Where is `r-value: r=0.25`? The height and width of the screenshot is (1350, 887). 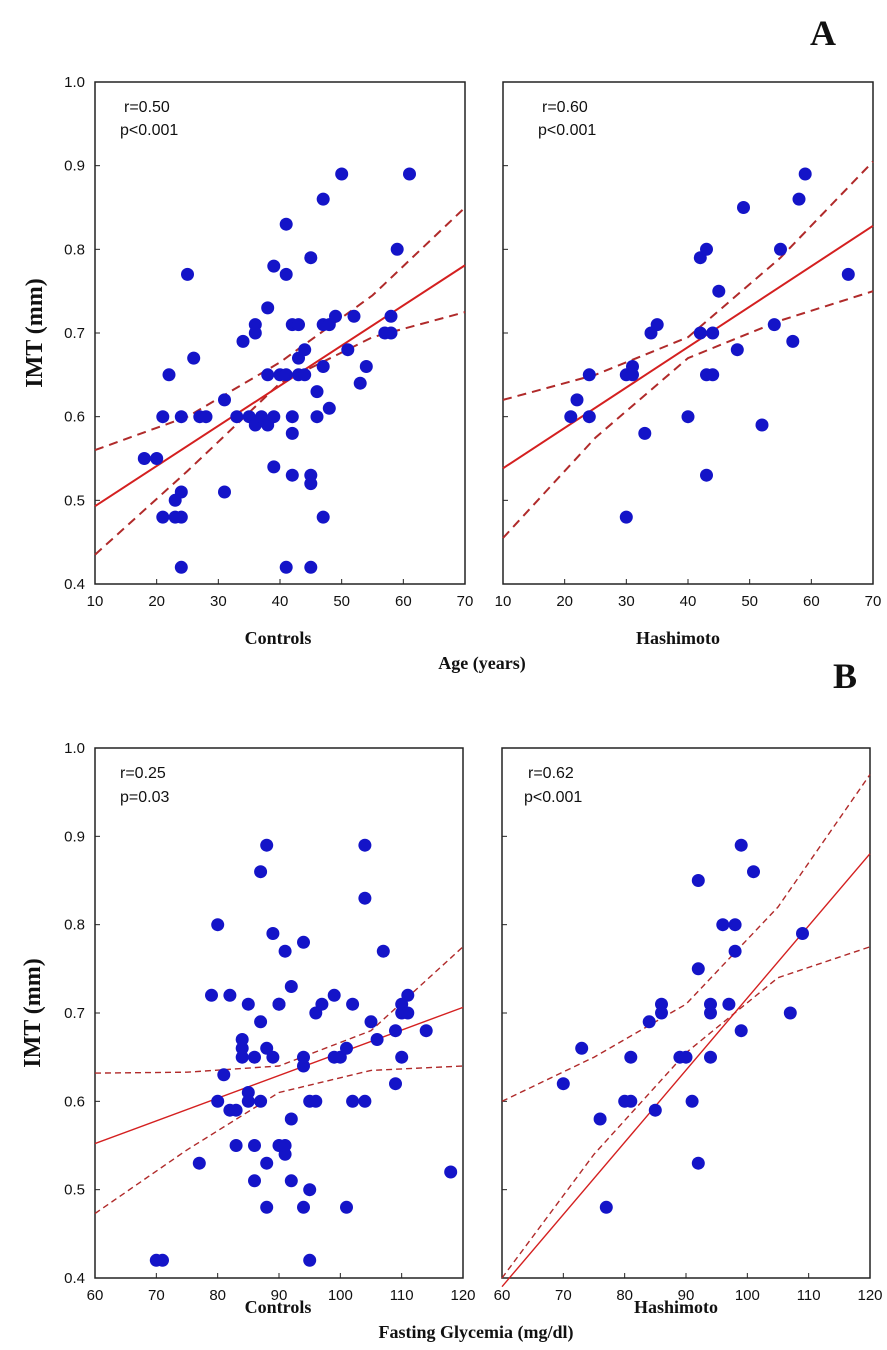
r-value: r=0.25 is located at coordinates (143, 773).